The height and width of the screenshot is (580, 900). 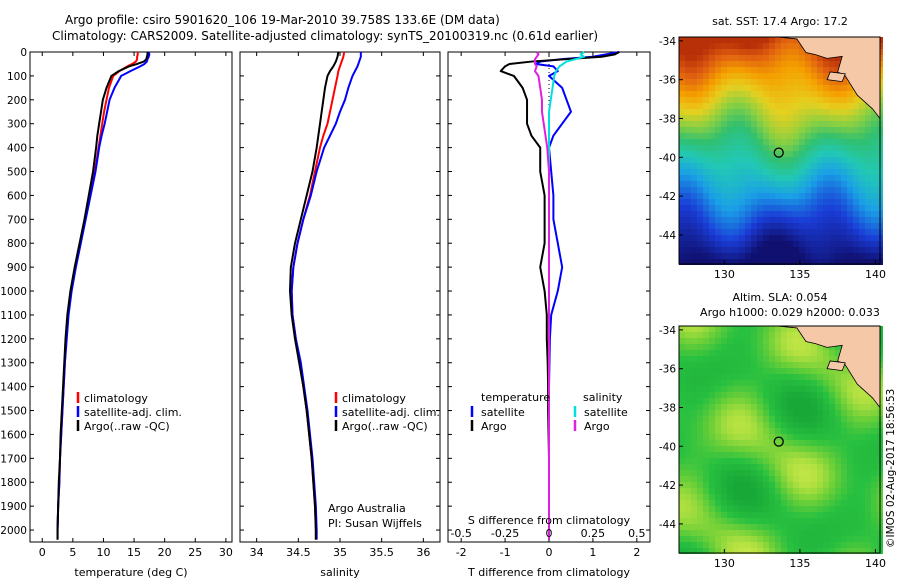 I want to click on x-tick-label: 25, so click(x=195, y=552).